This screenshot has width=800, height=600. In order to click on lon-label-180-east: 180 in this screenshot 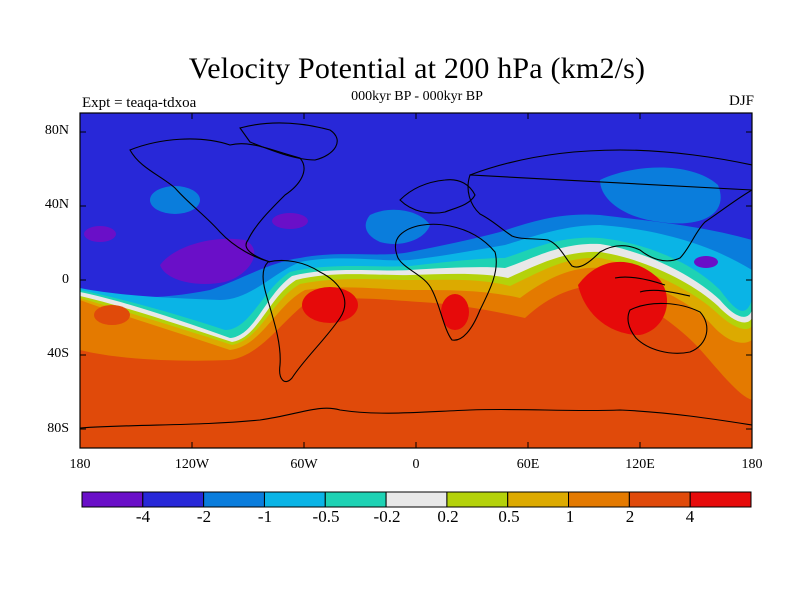, I will do `click(752, 464)`.